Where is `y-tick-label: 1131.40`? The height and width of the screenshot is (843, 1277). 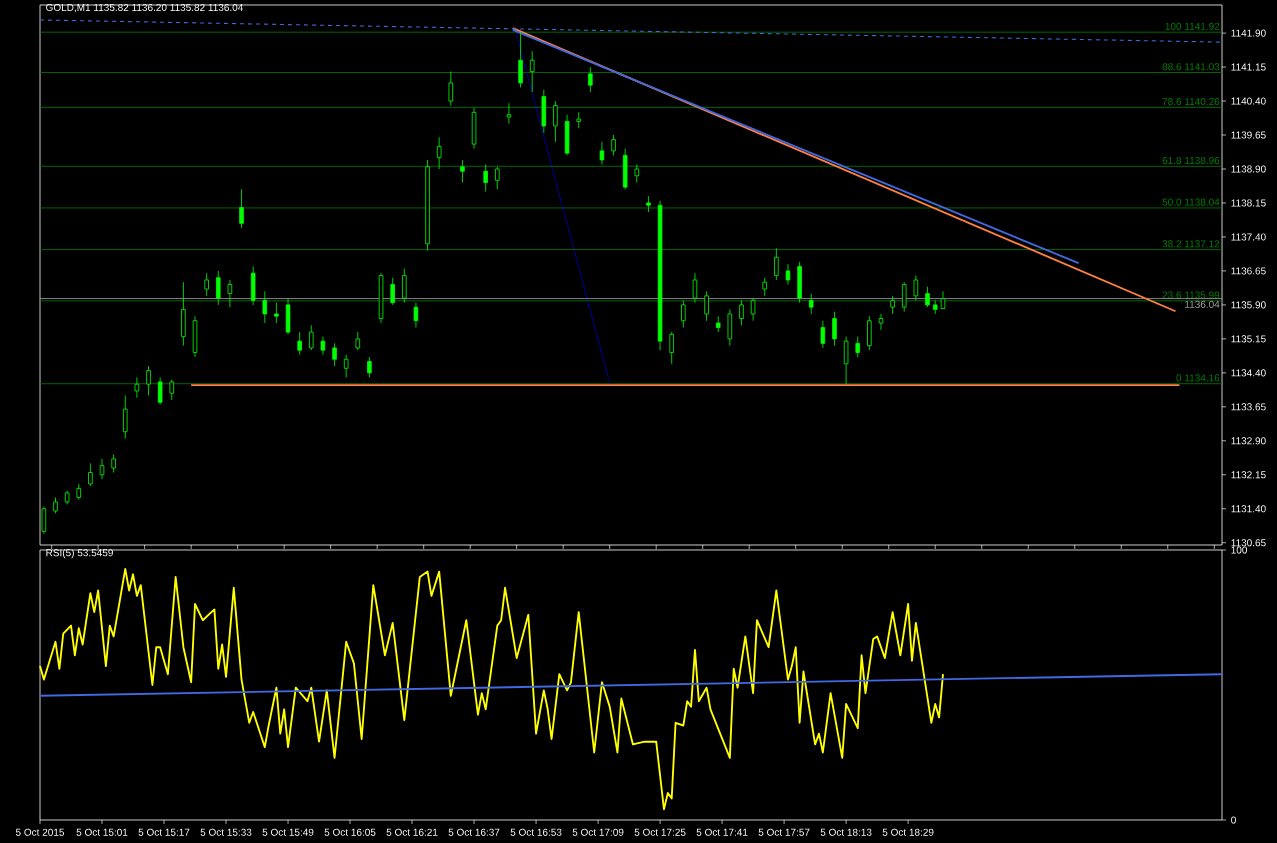
y-tick-label: 1131.40 is located at coordinates (1248, 509).